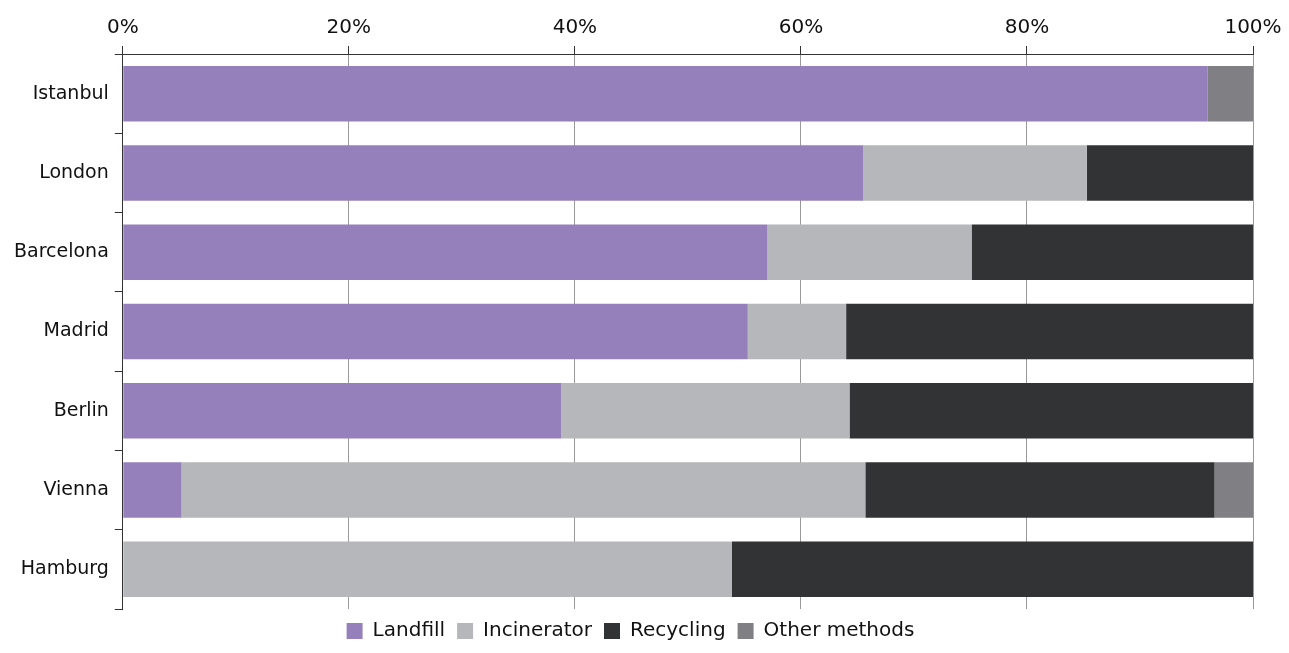 The width and height of the screenshot is (1289, 653). What do you see at coordinates (1253, 26) in the screenshot?
I see `x-tick-label: 100%` at bounding box center [1253, 26].